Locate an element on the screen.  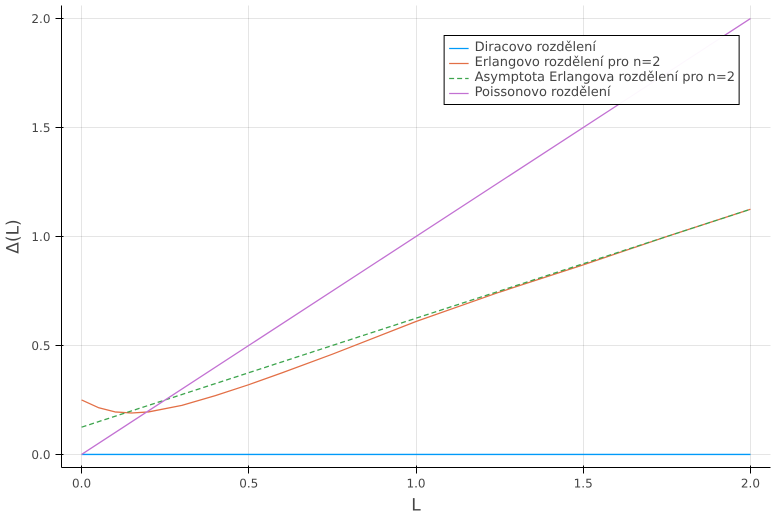
y-tick-label: 0.5 is located at coordinates (41, 345).